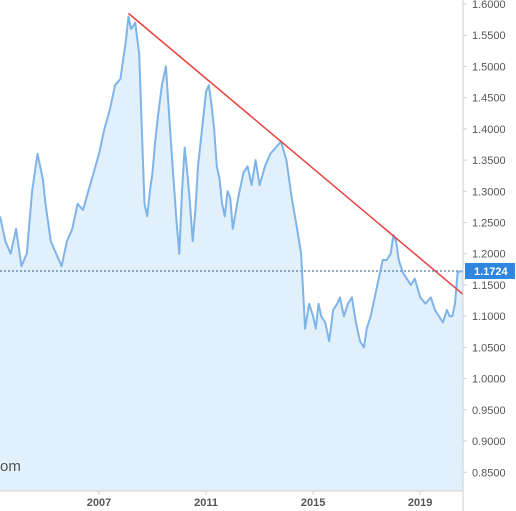 The image size is (516, 511). I want to click on y-tick-label: 1.4500, so click(489, 99).